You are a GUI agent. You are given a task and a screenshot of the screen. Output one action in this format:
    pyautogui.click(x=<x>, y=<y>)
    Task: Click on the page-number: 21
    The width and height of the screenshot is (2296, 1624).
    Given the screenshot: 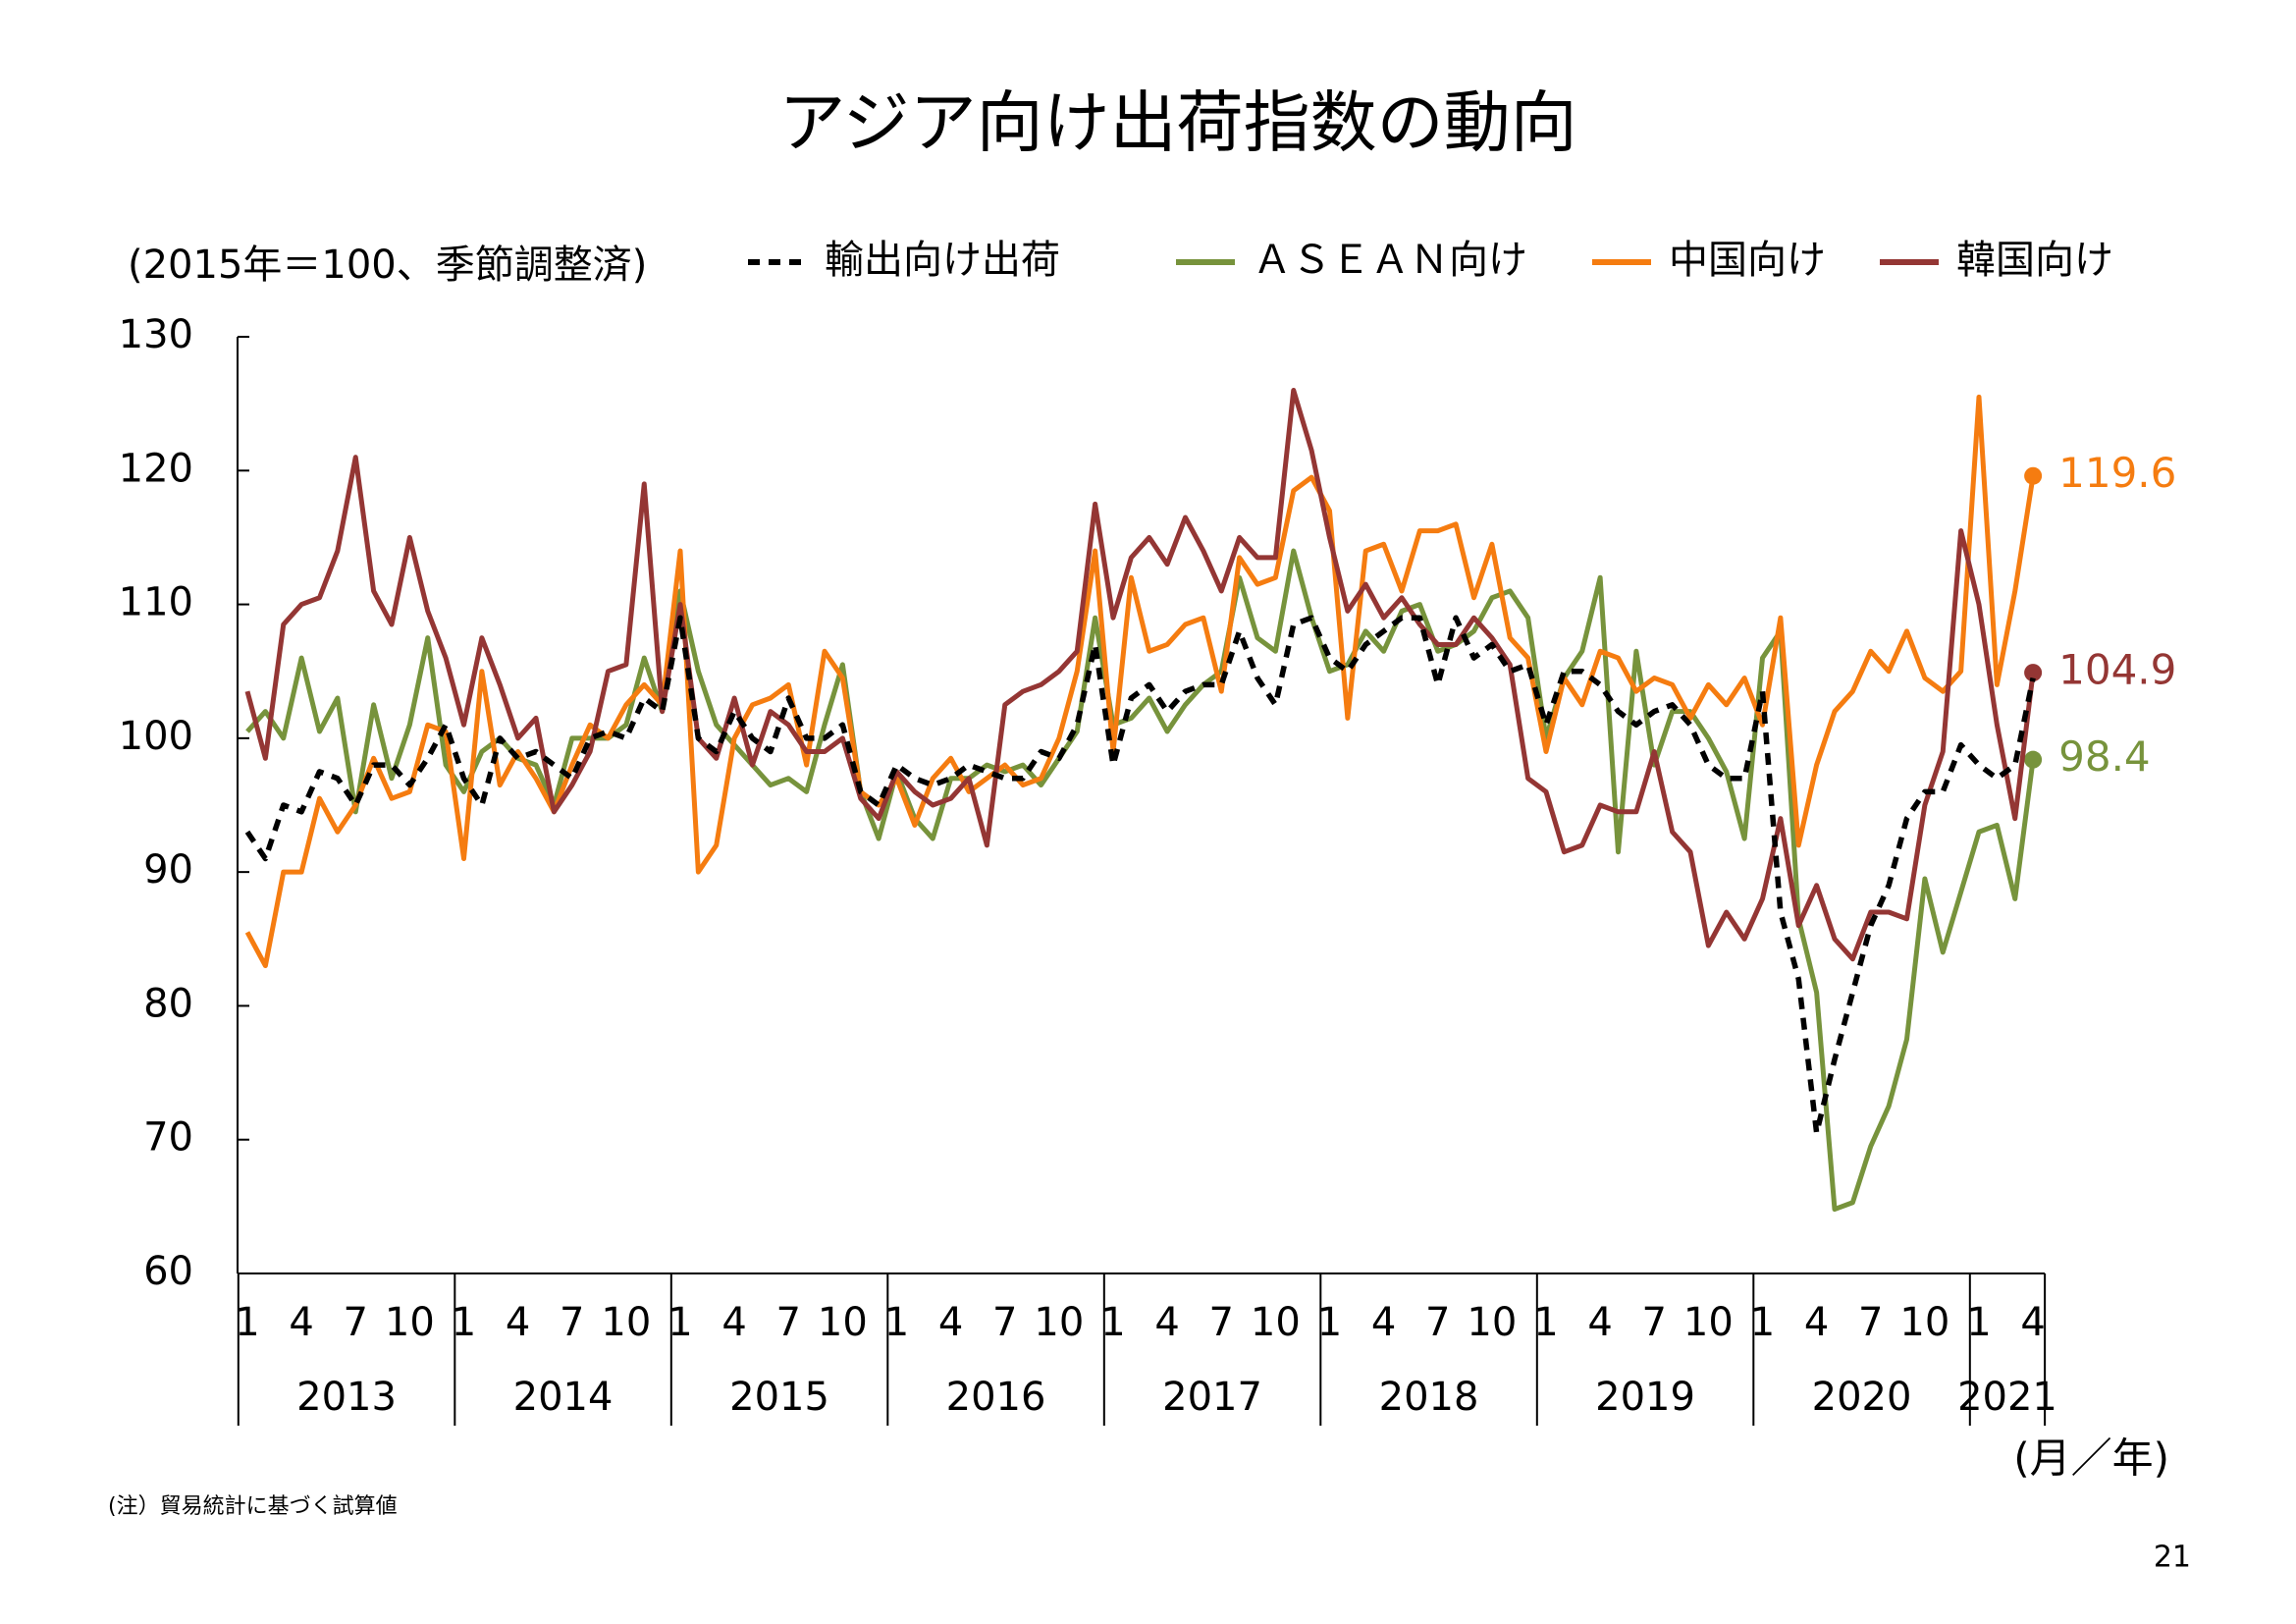 What is the action you would take?
    pyautogui.click(x=2172, y=1558)
    